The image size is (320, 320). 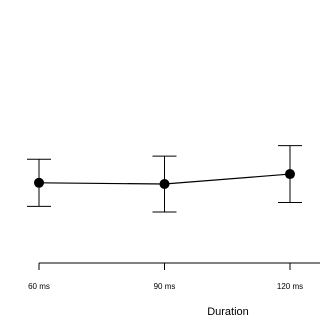 What do you see at coordinates (290, 286) in the screenshot?
I see `x-tick-label: 120 ms` at bounding box center [290, 286].